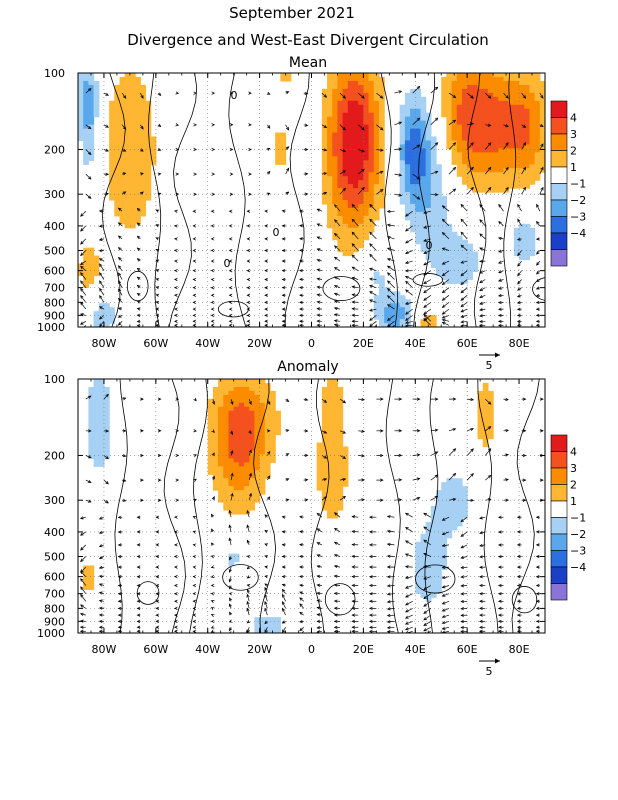 The height and width of the screenshot is (800, 618). Describe the element at coordinates (54, 288) in the screenshot. I see `y-tick-label: 700` at that location.